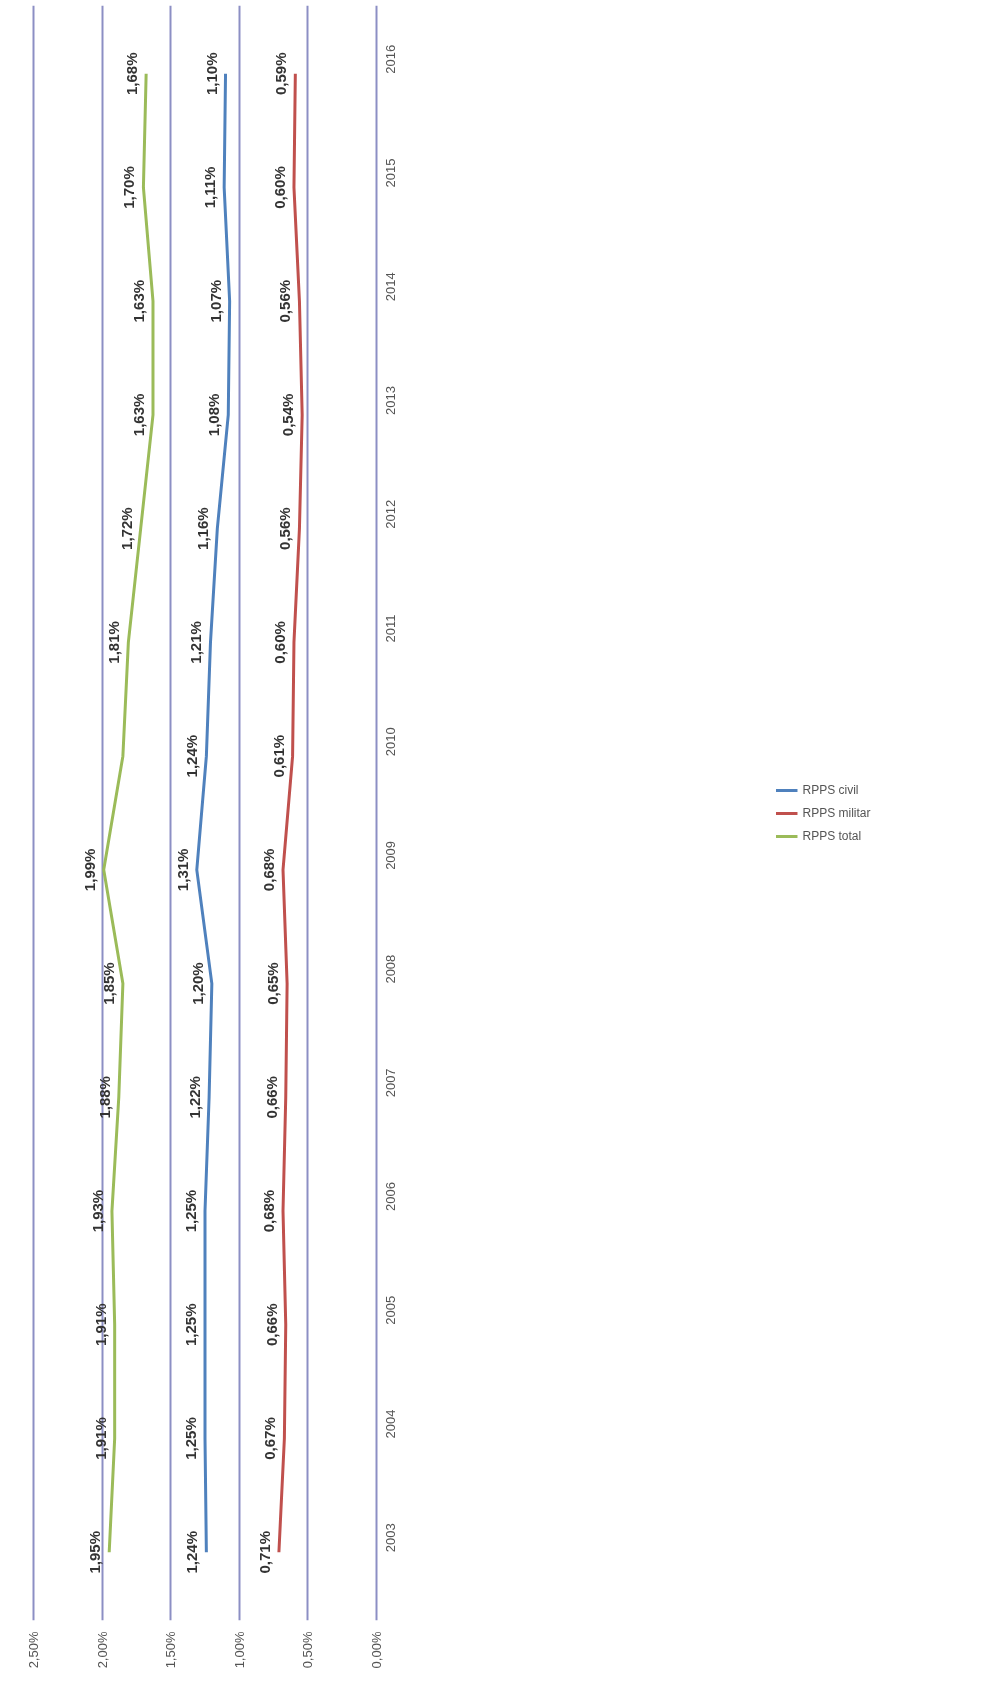 This screenshot has width=1003, height=1690. I want to click on y-tick-label: 2006, so click(390, 1197).